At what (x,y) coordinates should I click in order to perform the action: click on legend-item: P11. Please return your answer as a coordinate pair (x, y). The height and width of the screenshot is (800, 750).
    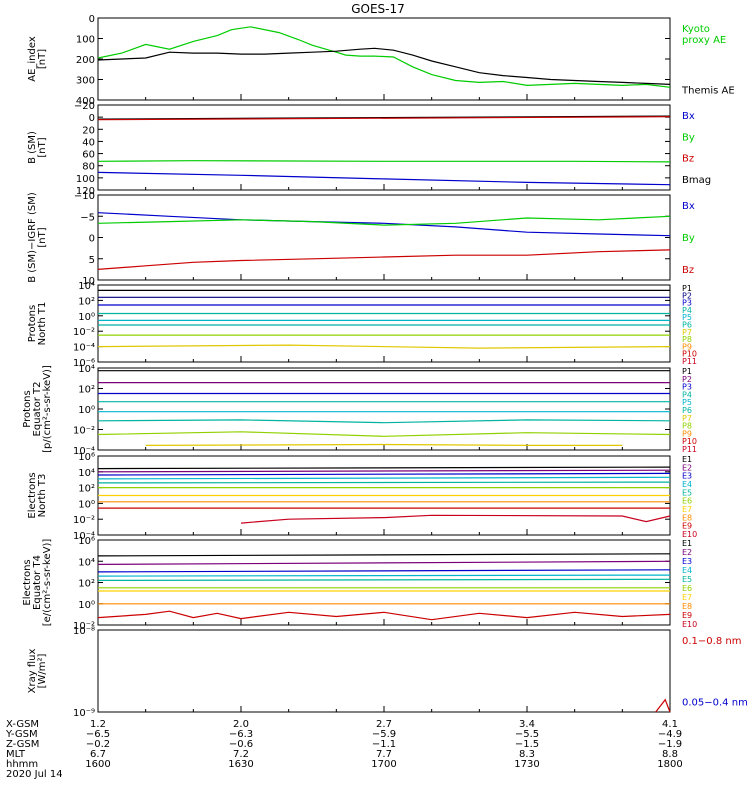
    Looking at the image, I should click on (689, 361).